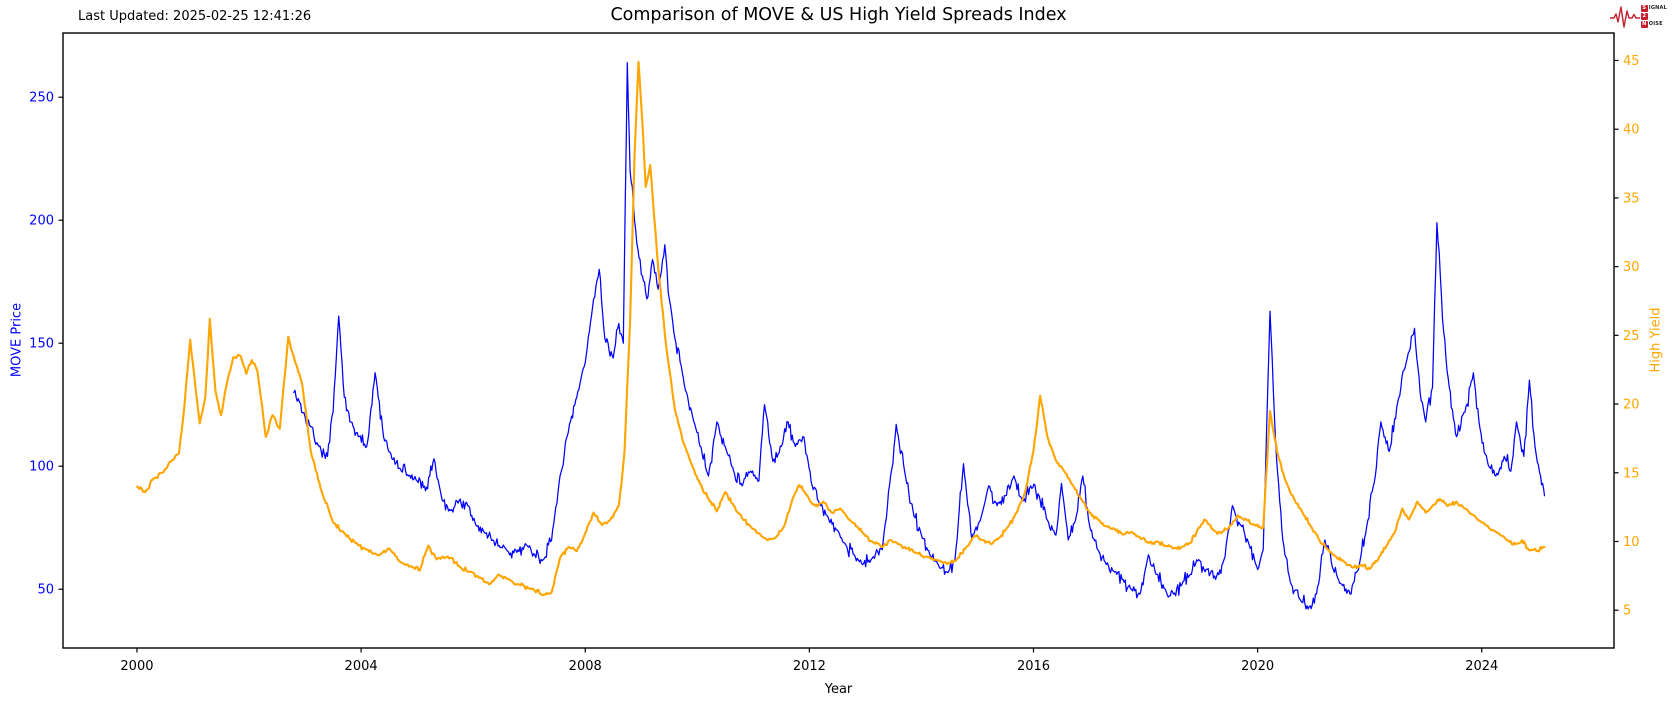 The image size is (1672, 703). I want to click on logo: S IGNAL 2 N OISE, so click(1638, 16).